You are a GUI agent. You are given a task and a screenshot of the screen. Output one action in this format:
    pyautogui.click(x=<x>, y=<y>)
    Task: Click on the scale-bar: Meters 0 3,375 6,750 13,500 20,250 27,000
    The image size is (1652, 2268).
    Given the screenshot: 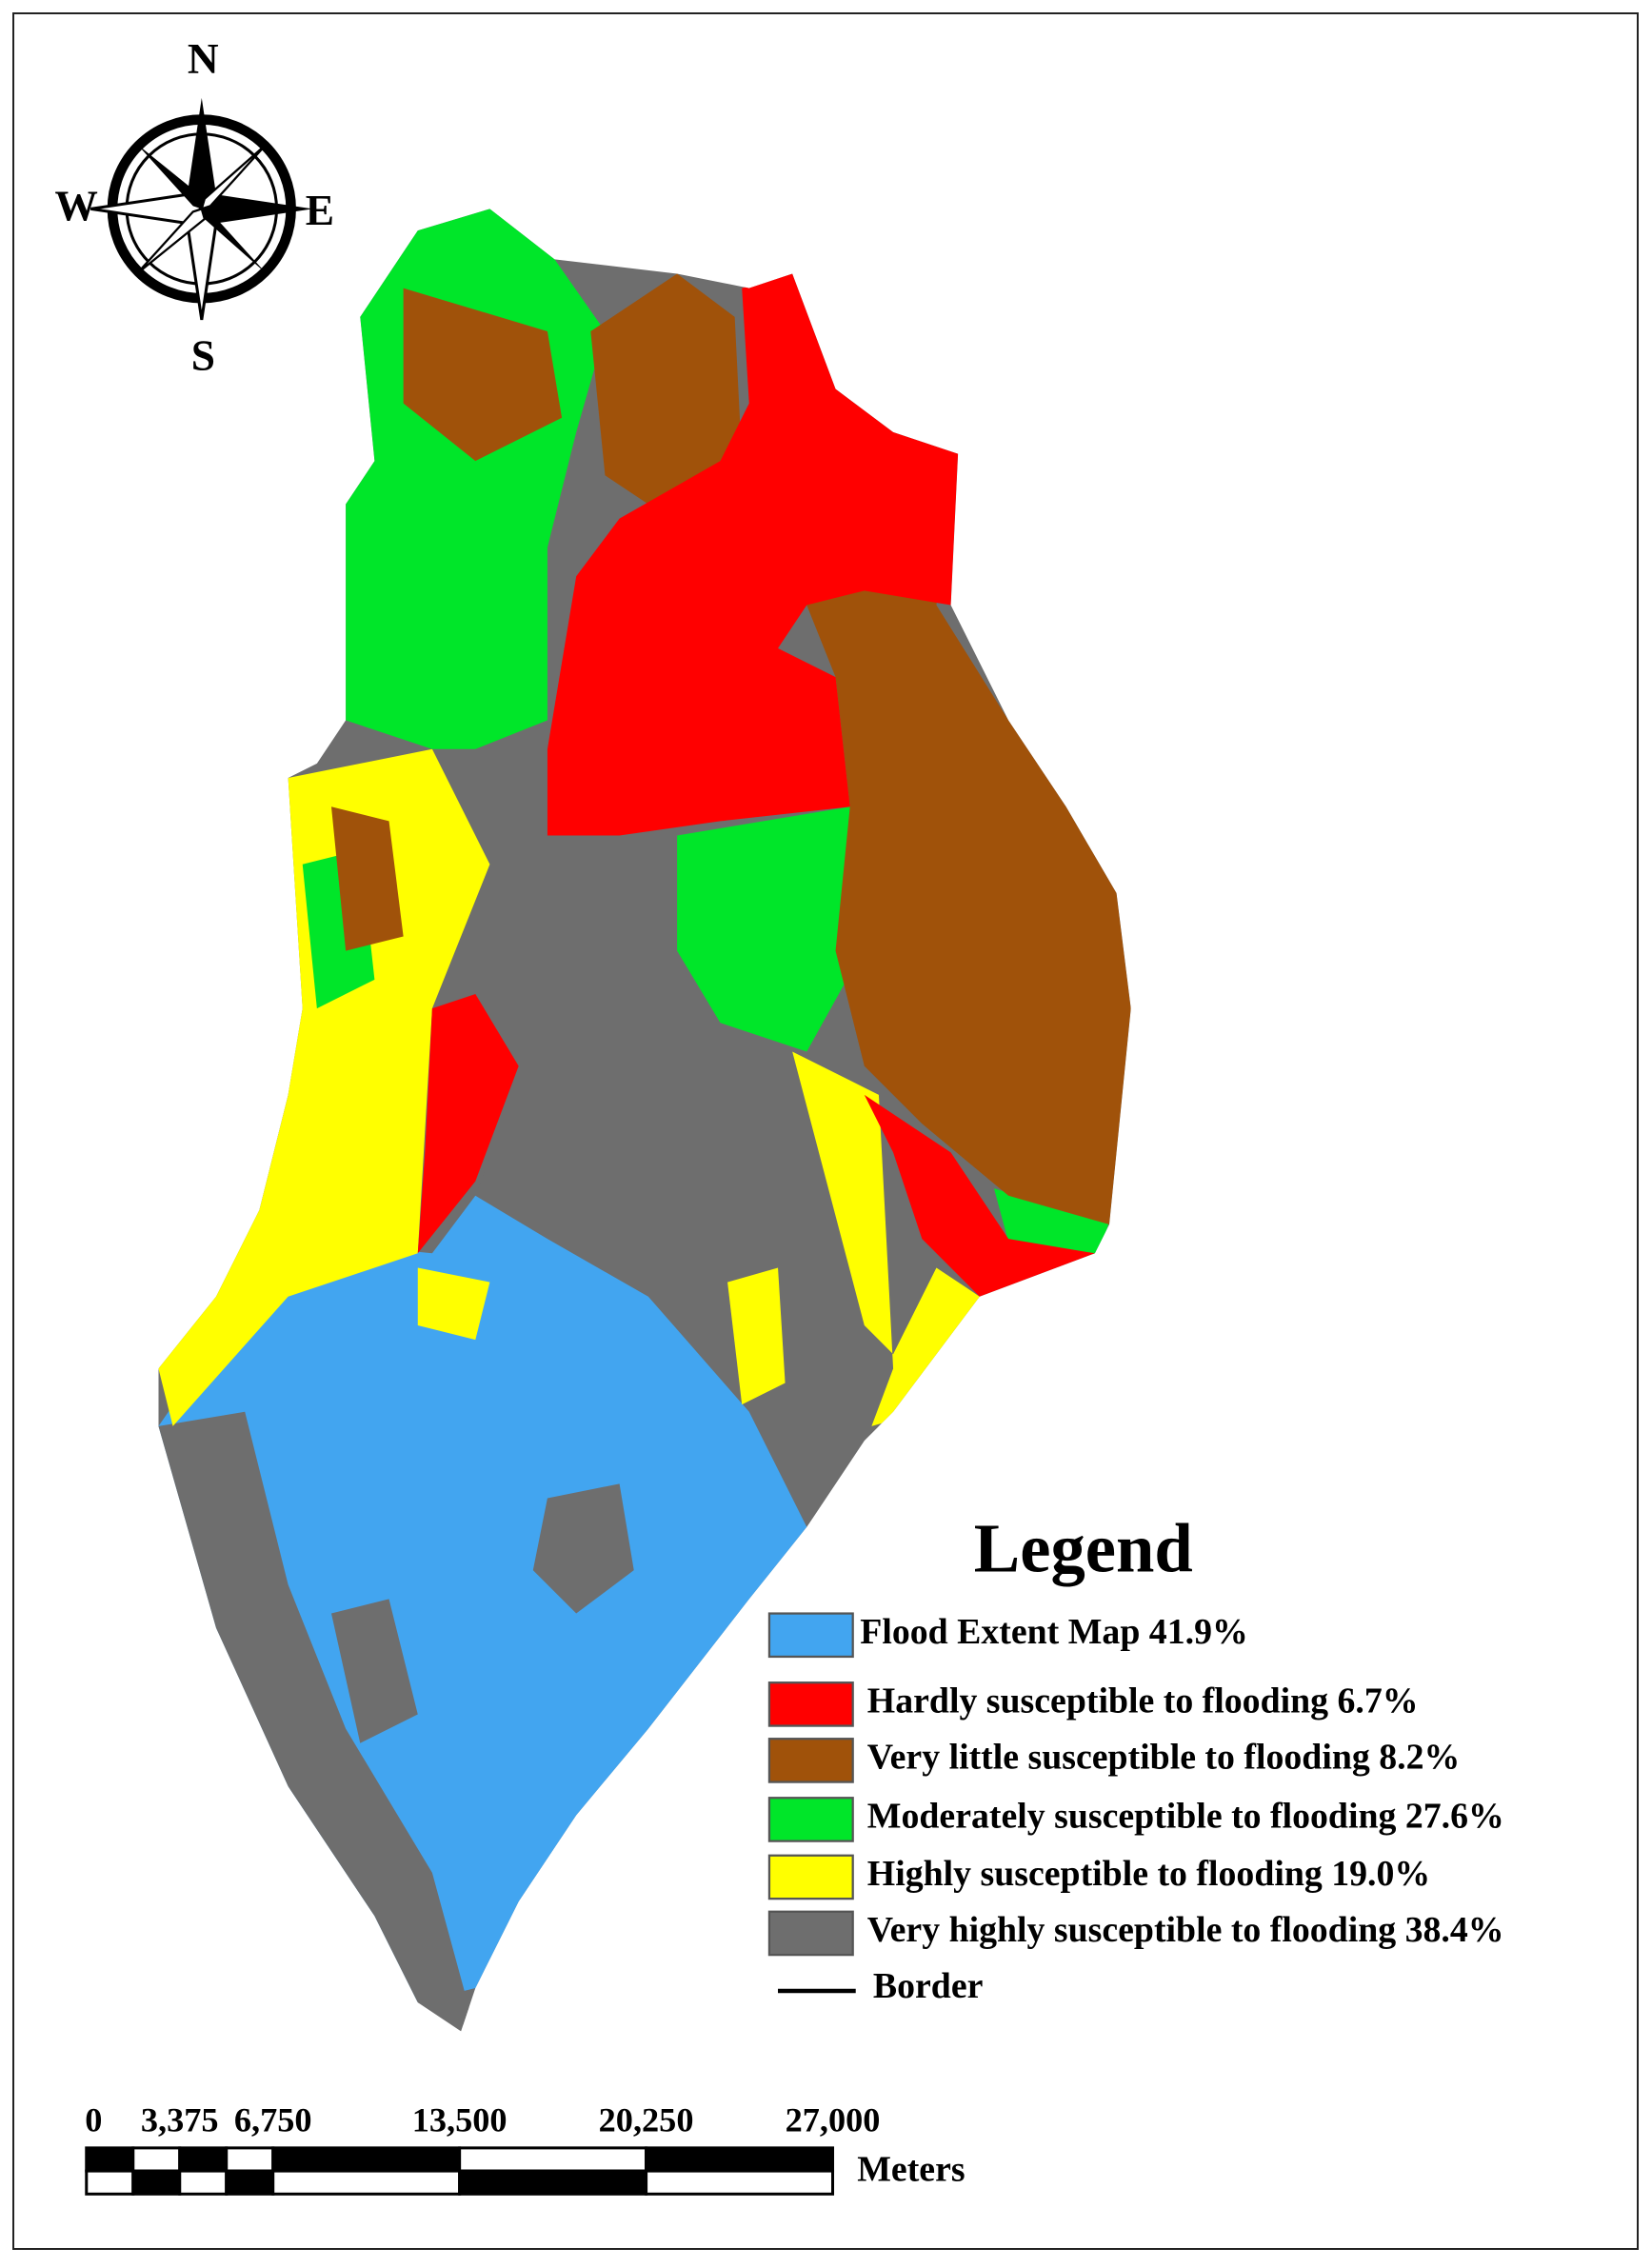 What is the action you would take?
    pyautogui.click(x=525, y=2148)
    